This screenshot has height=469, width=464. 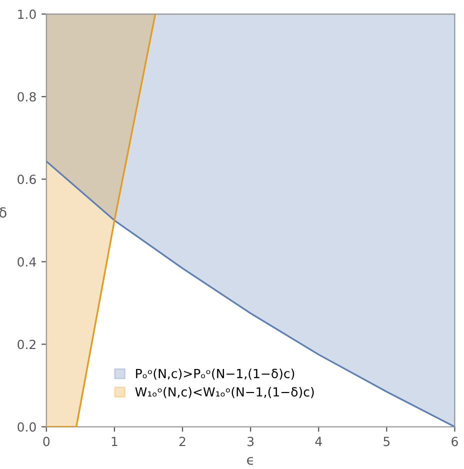 I want to click on x-tick-label: 6, so click(x=455, y=441).